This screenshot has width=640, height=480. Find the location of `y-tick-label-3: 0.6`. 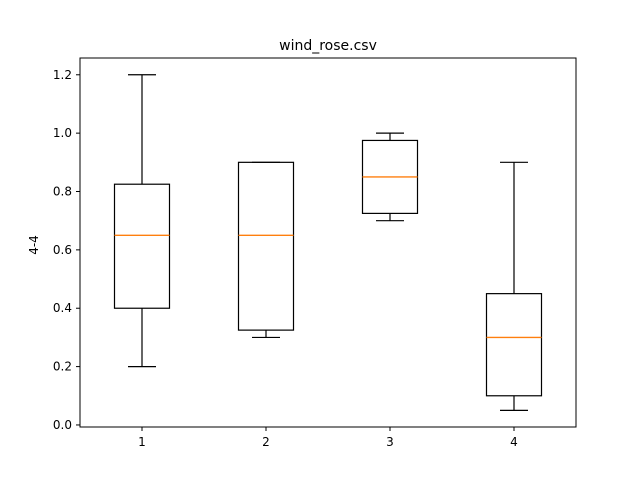

y-tick-label-3: 0.6 is located at coordinates (62, 250).